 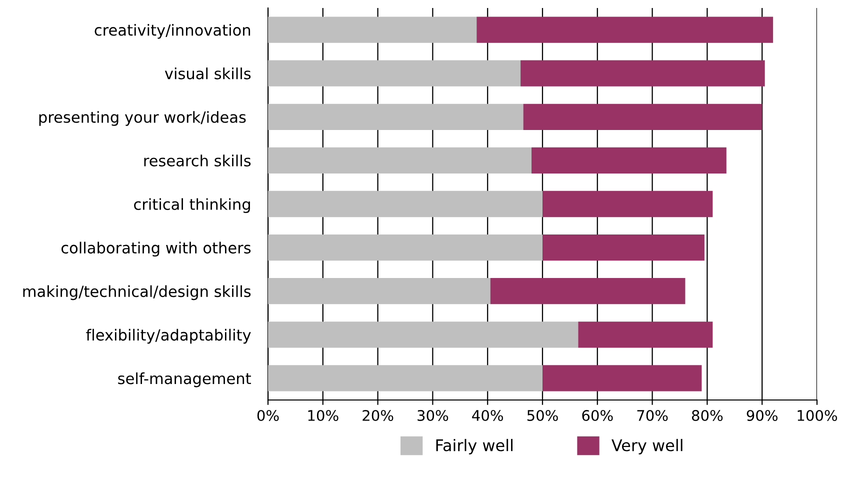 I want to click on x-tick-label: 20%, so click(x=378, y=416).